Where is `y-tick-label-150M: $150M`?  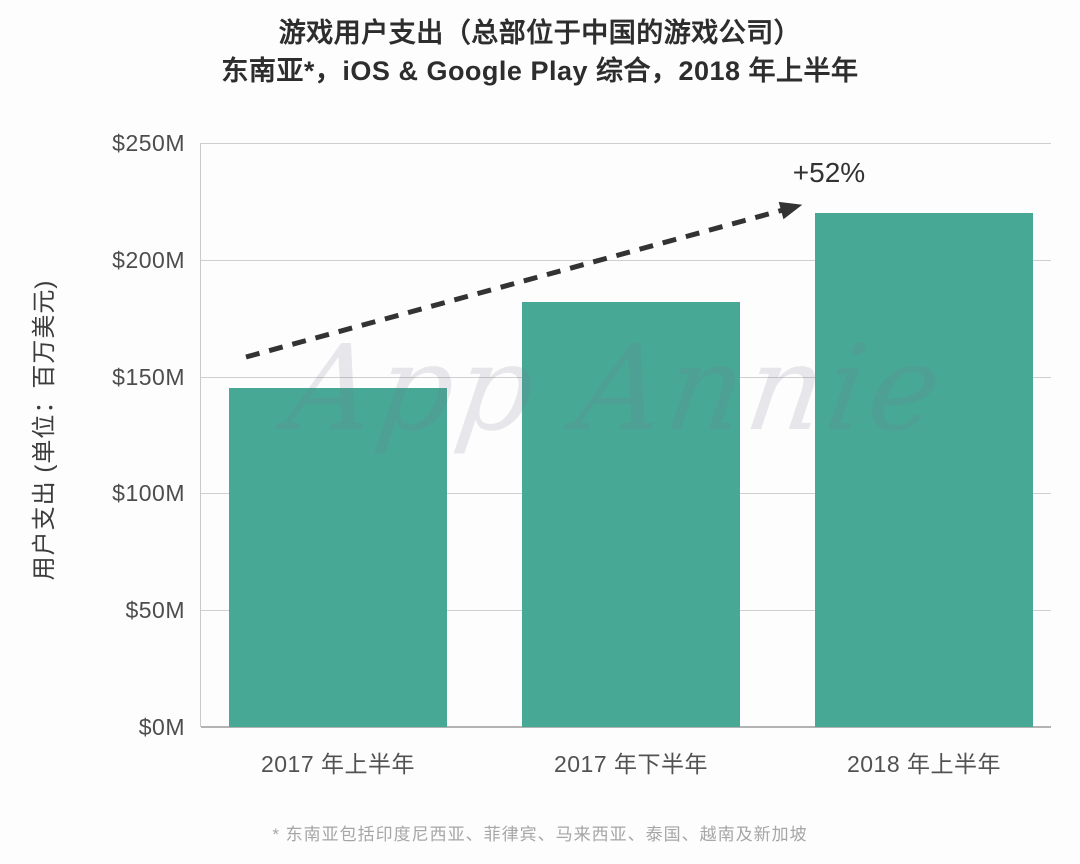 y-tick-label-150M: $150M is located at coordinates (148, 376).